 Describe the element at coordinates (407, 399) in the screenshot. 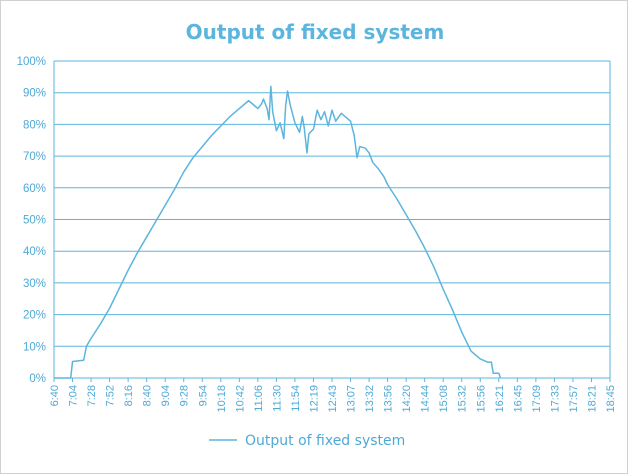

I see `x-tick-label: 14:20` at that location.